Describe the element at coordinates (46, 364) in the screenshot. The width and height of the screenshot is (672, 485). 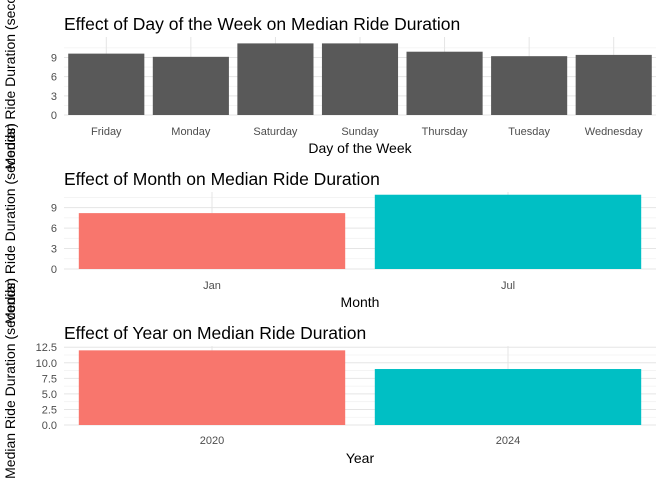
I see `y-tick-label: 10.0` at that location.